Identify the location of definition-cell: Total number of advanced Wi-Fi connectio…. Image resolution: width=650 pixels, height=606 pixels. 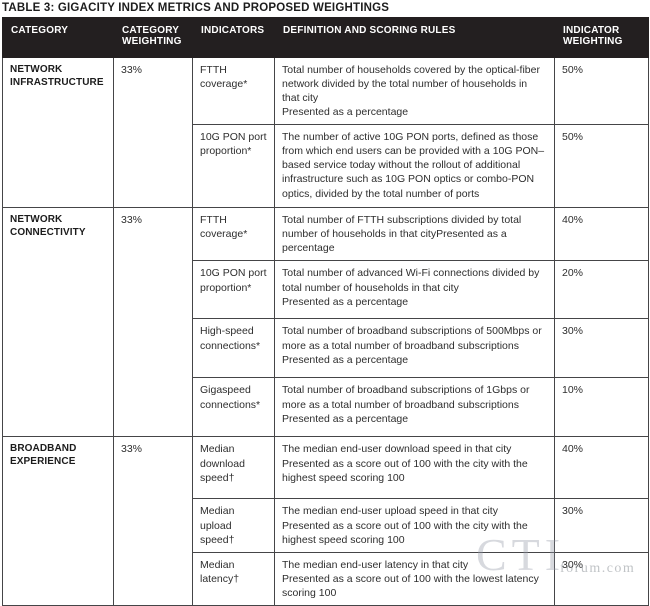
(414, 290).